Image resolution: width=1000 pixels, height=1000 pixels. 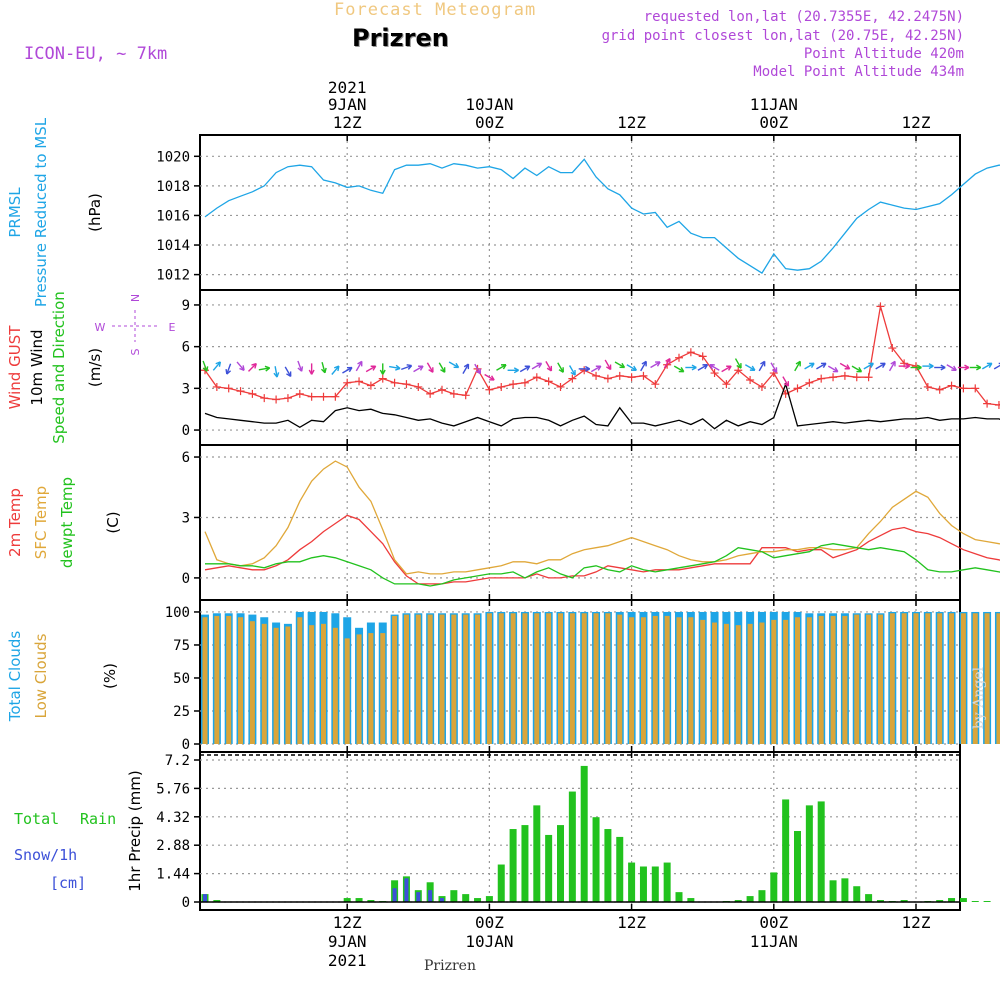 What do you see at coordinates (186, 306) in the screenshot?
I see `wind-y-tick-label: 9` at bounding box center [186, 306].